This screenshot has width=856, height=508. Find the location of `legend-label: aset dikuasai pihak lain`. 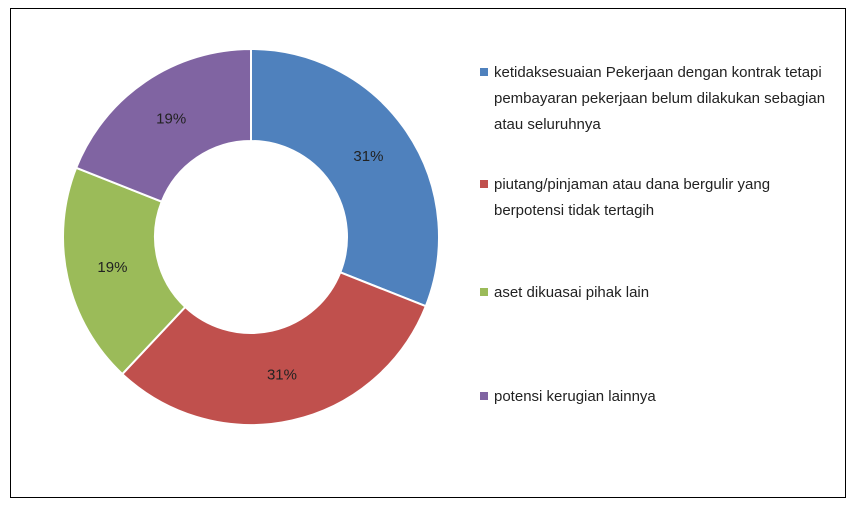

legend-label: aset dikuasai pihak lain is located at coordinates (572, 292).